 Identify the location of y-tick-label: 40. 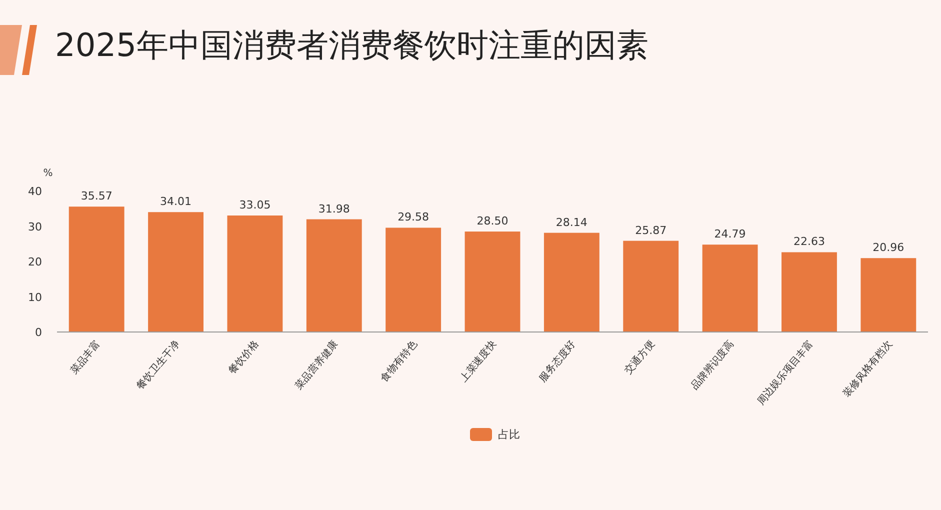
(35, 191).